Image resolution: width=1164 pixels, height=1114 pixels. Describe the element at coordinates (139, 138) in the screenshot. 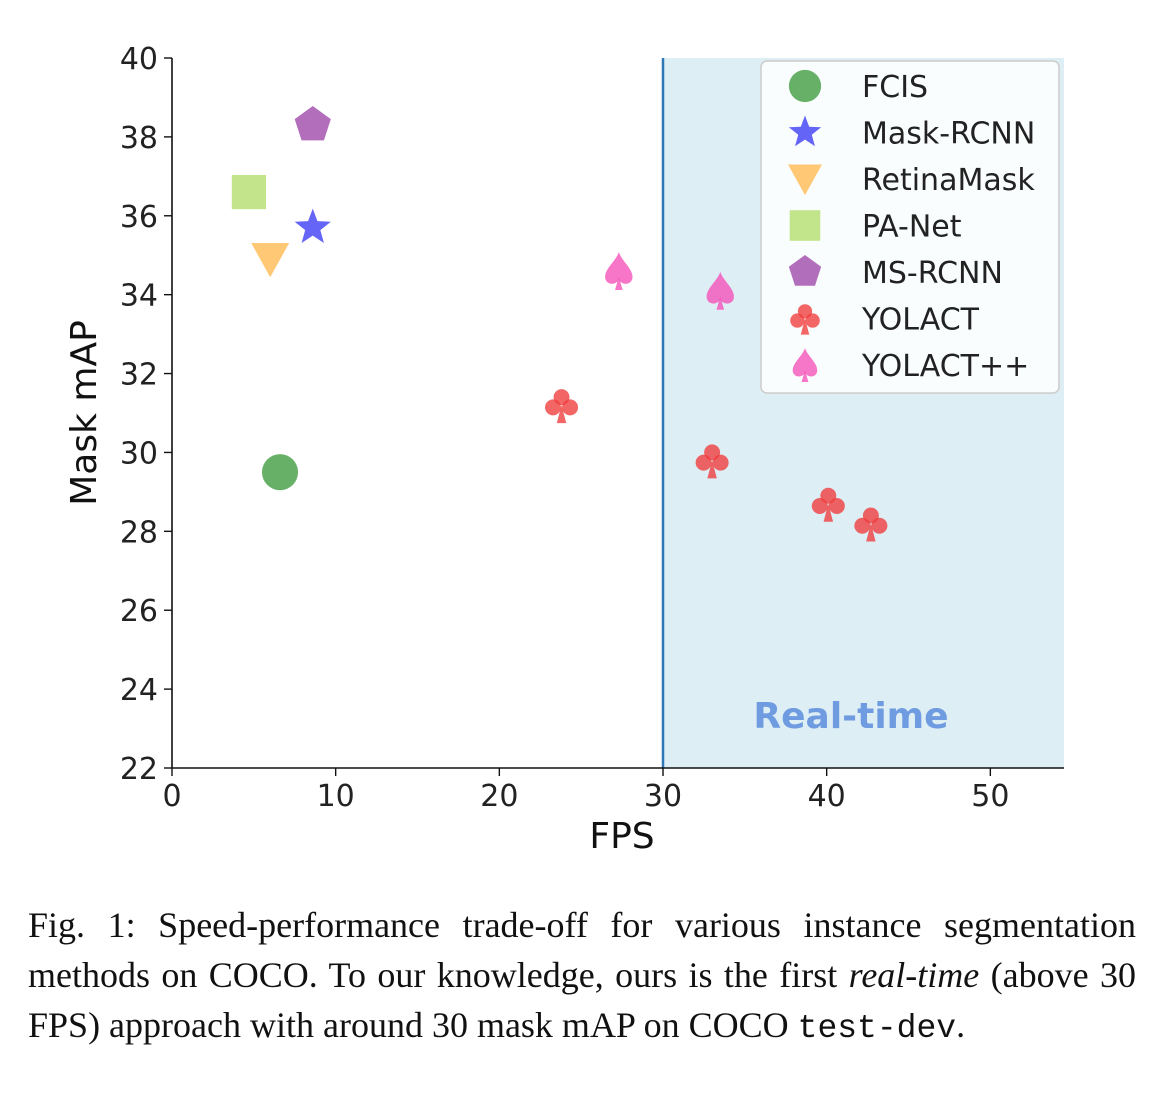

I see `y-tick-label: 38` at that location.